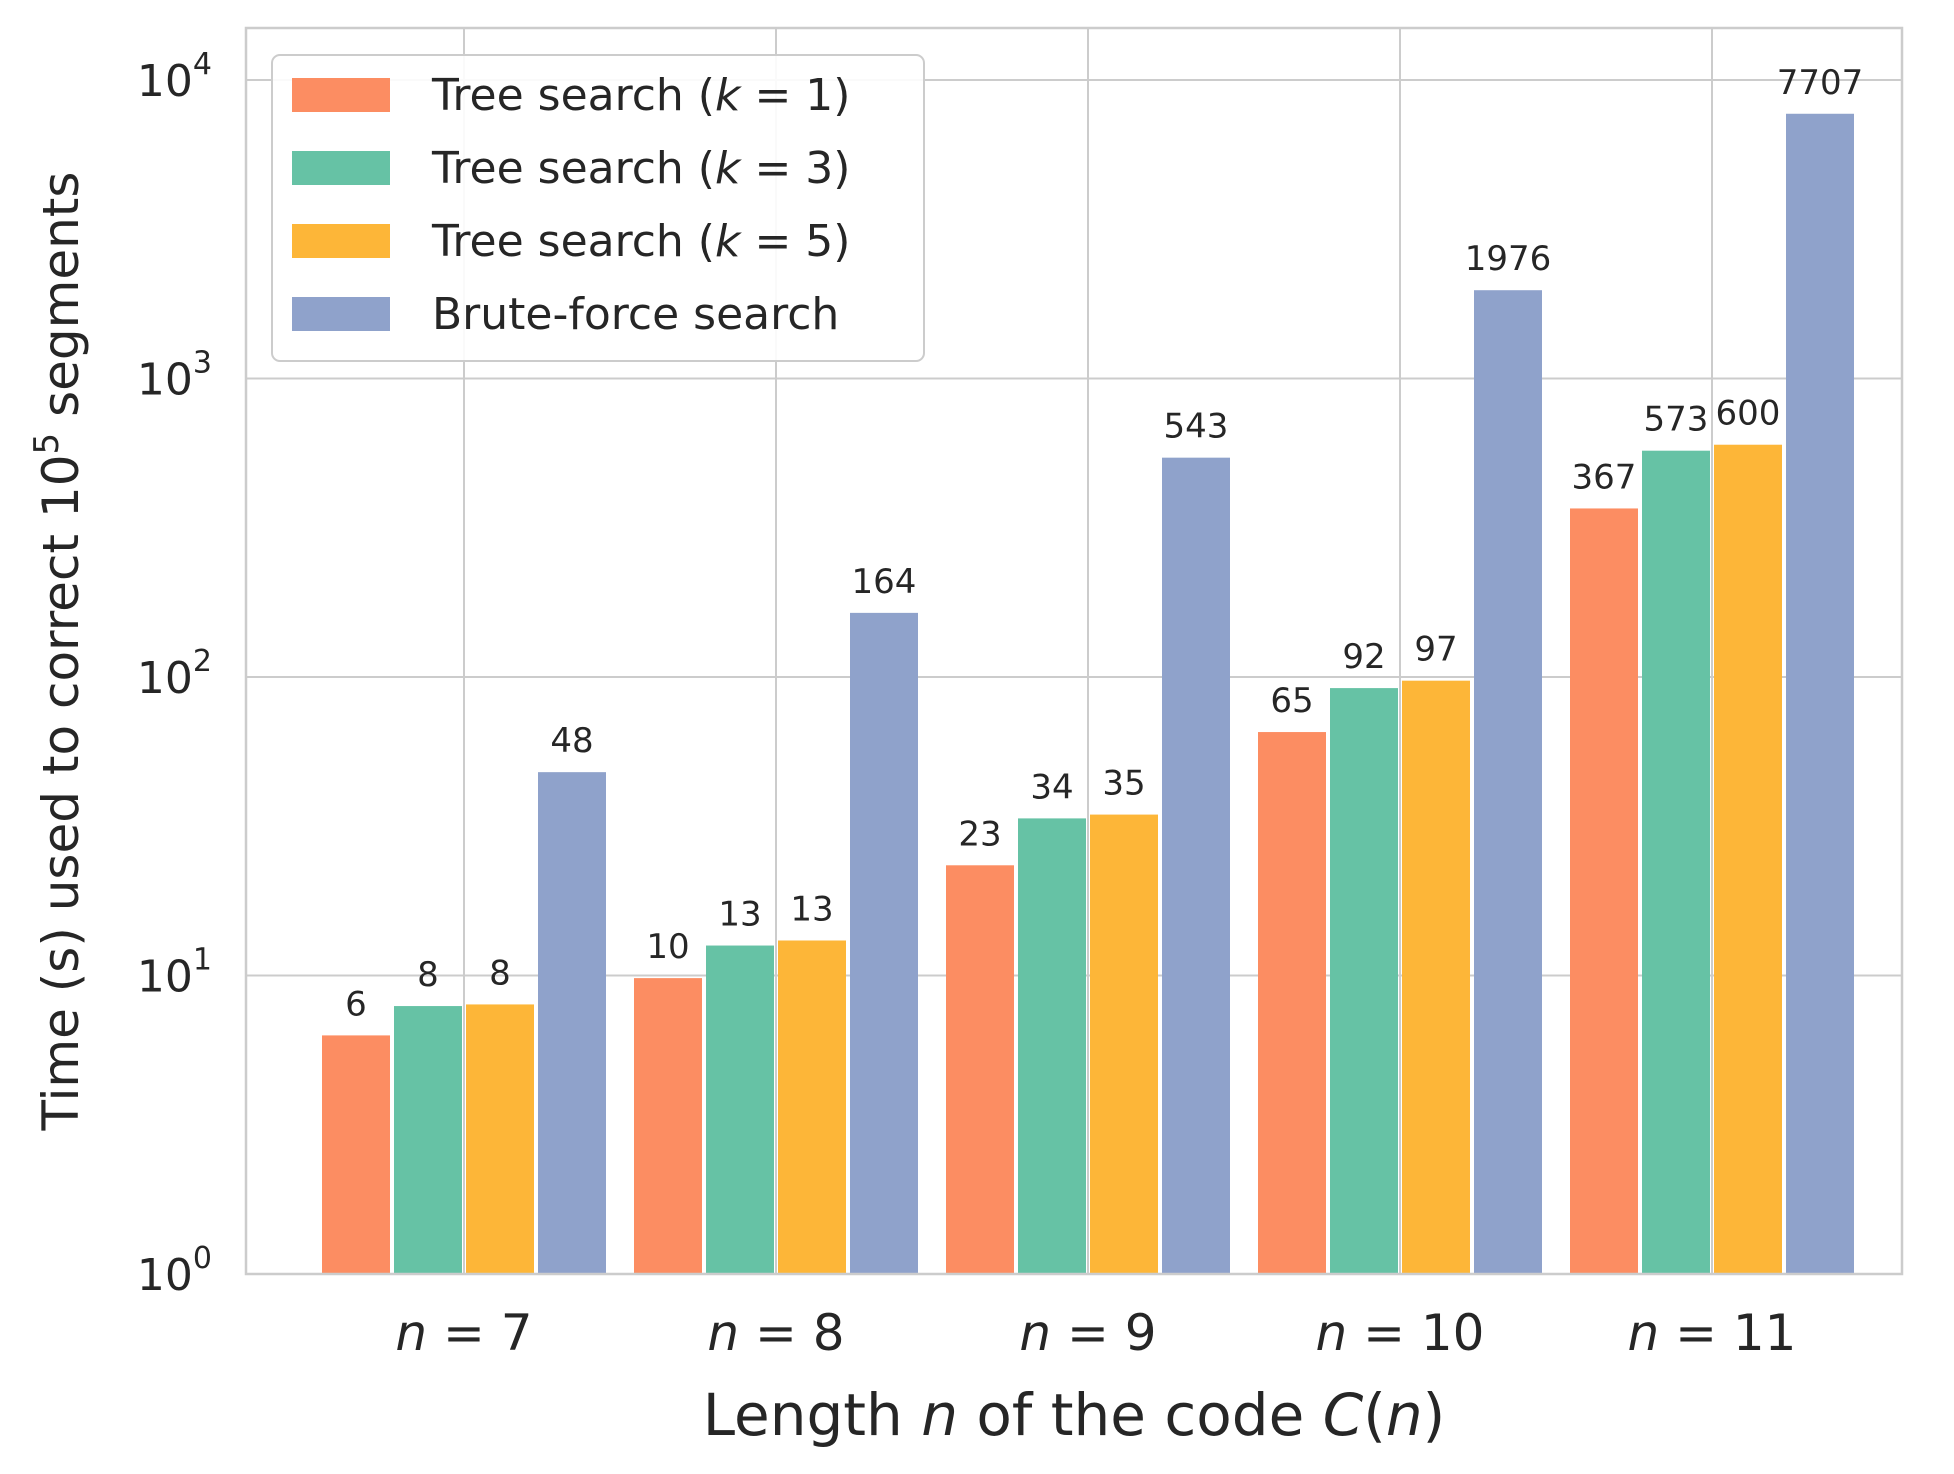 Image resolution: width=1954 pixels, height=1474 pixels. Describe the element at coordinates (1748, 414) in the screenshot. I see `data-label: 600` at that location.